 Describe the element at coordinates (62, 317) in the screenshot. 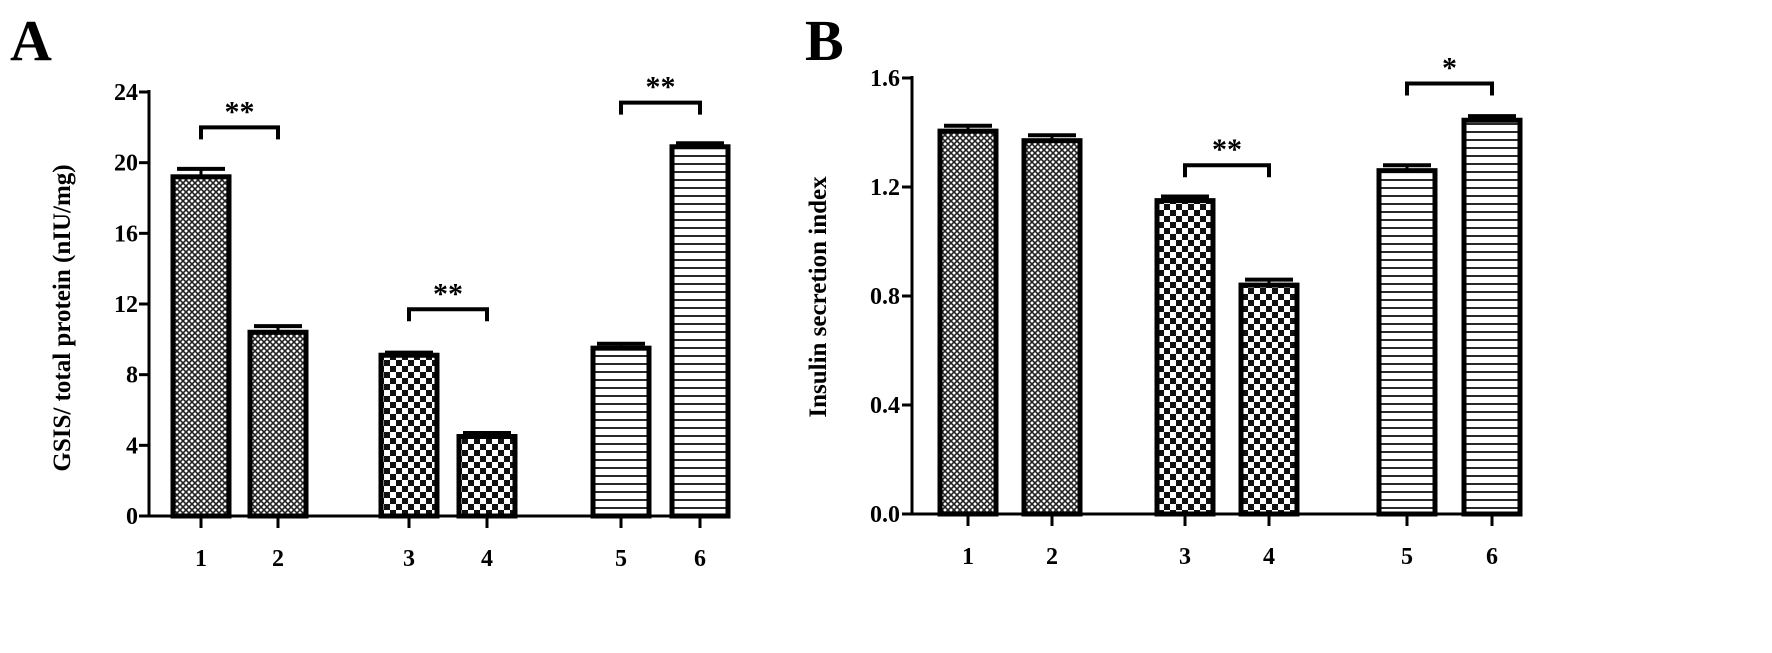

I see `y-axis-label: GSIS/ total protein (nIU/mg)` at that location.